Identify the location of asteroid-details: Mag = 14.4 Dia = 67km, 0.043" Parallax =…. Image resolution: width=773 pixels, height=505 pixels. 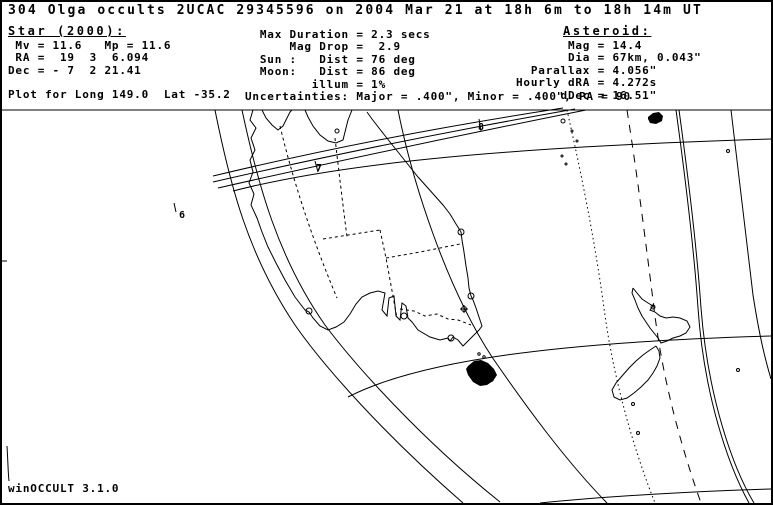
(609, 70).